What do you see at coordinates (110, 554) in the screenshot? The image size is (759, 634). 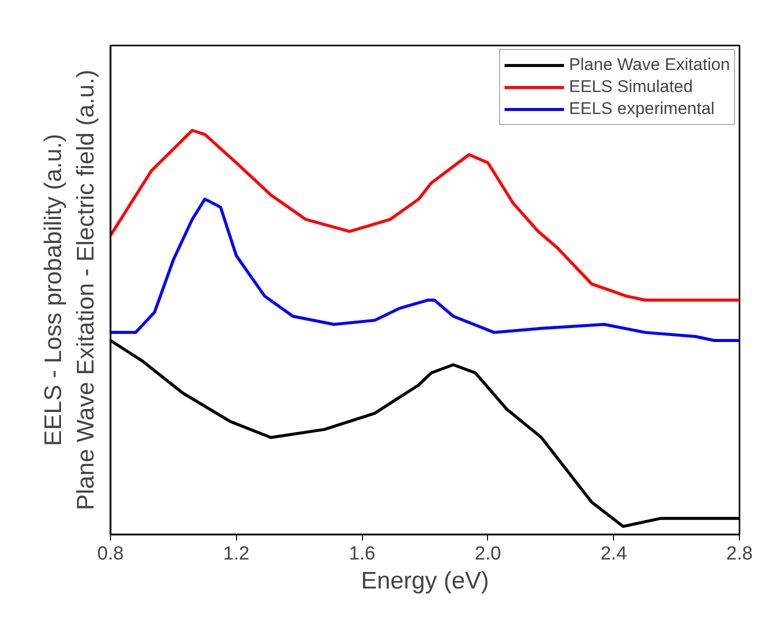 I see `x-tick-label: 0.8` at bounding box center [110, 554].